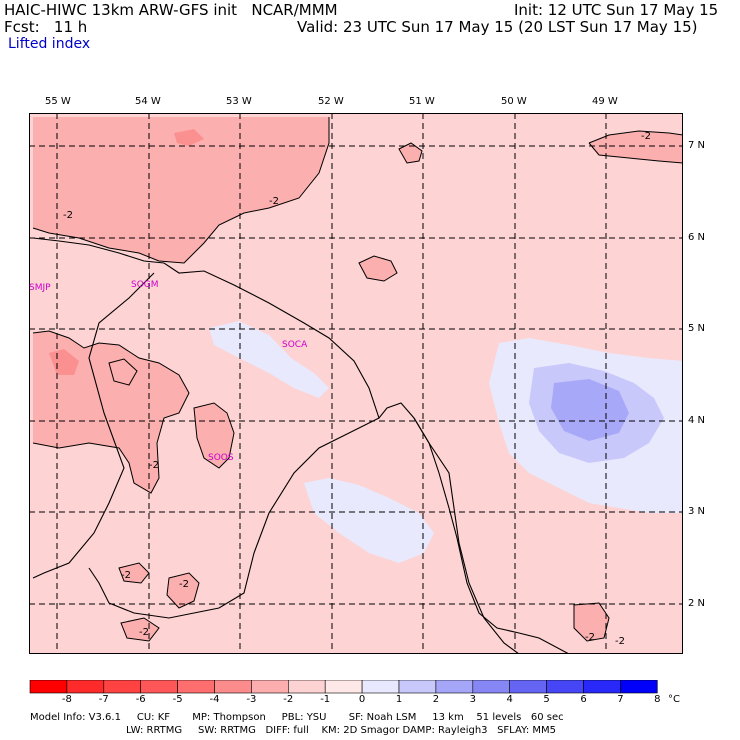 This screenshot has width=740, height=740. I want to click on colorbar-tick-label: -1, so click(325, 699).